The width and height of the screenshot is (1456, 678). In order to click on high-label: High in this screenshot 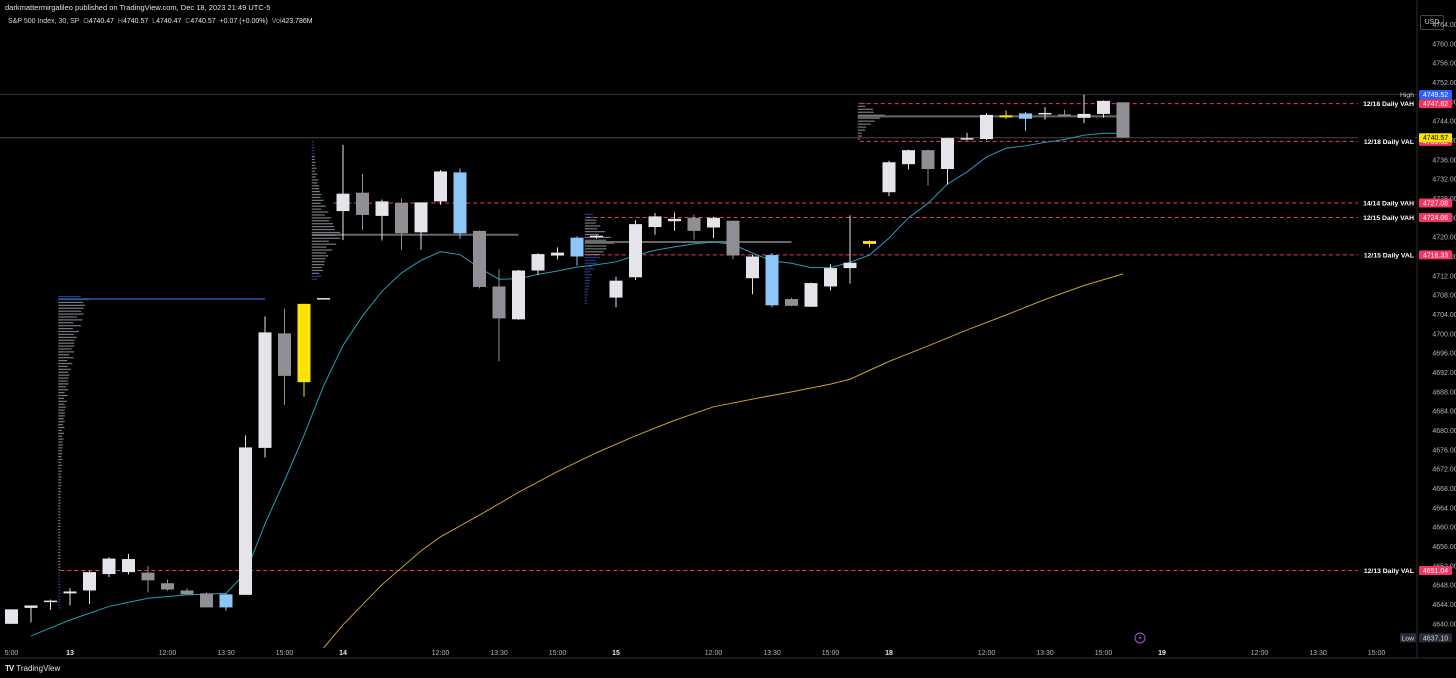, I will do `click(1407, 95)`.